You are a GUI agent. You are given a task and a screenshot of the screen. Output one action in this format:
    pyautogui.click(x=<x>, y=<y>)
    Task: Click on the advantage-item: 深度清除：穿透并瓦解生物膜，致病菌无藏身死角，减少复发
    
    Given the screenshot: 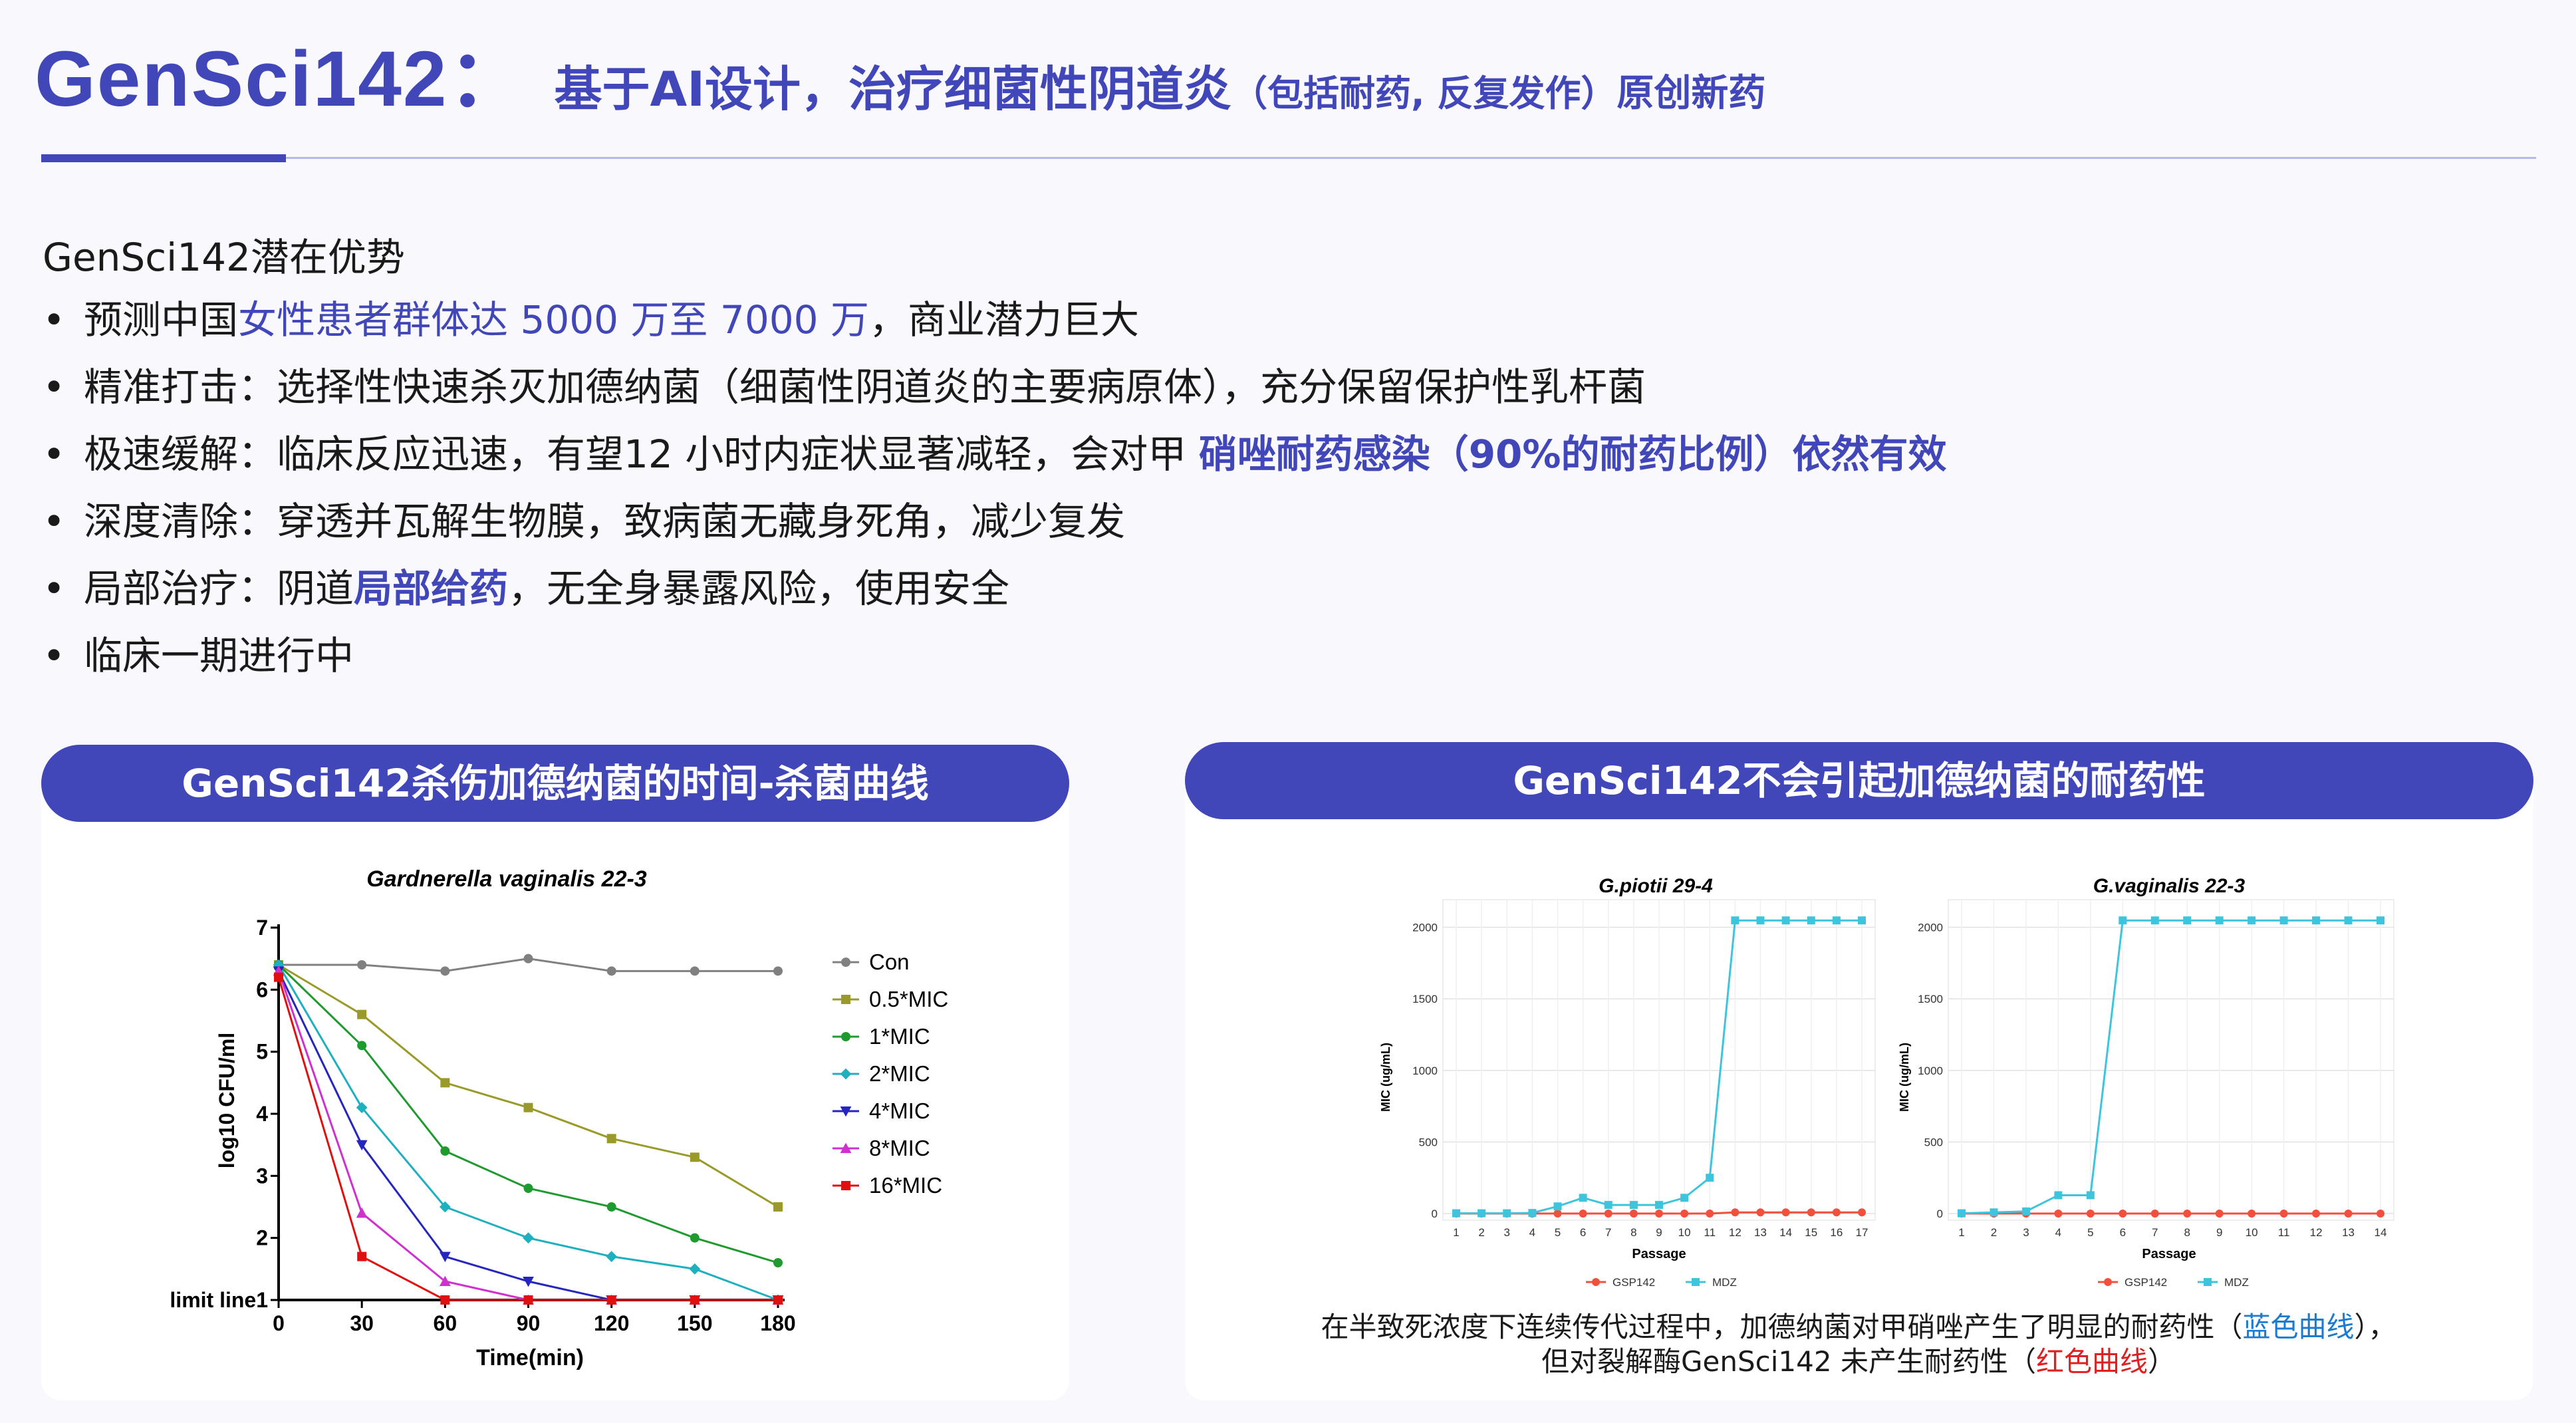 What is the action you would take?
    pyautogui.click(x=995, y=527)
    